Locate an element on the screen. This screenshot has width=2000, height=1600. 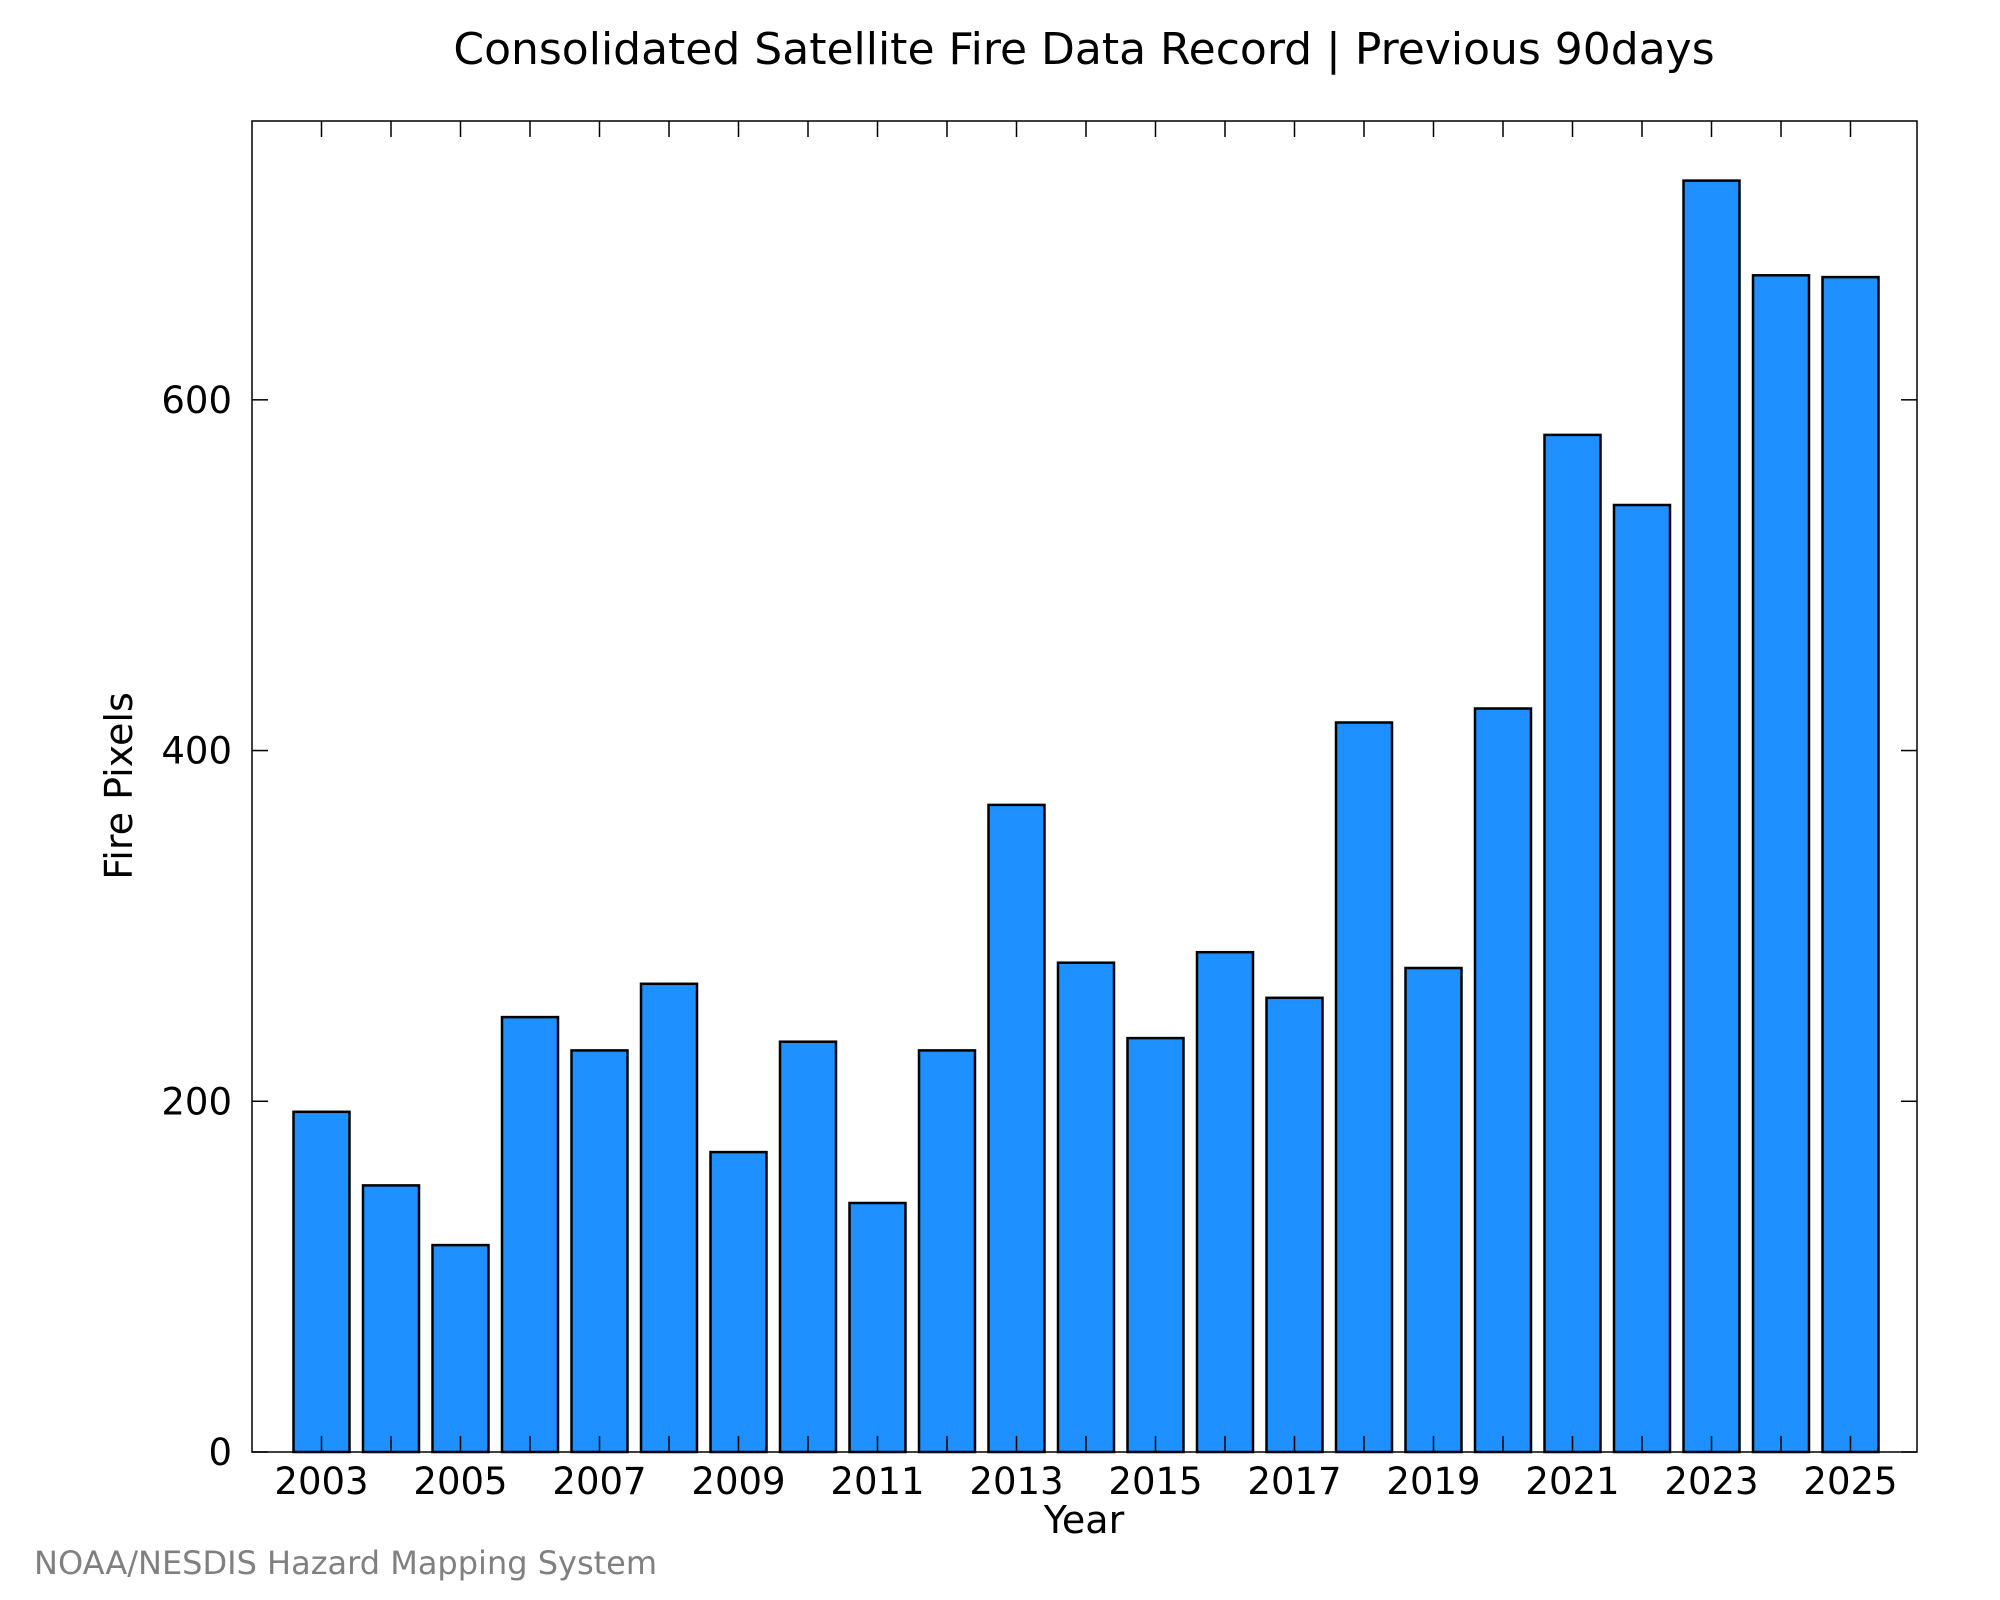
bar-2016 is located at coordinates (1225, 1202).